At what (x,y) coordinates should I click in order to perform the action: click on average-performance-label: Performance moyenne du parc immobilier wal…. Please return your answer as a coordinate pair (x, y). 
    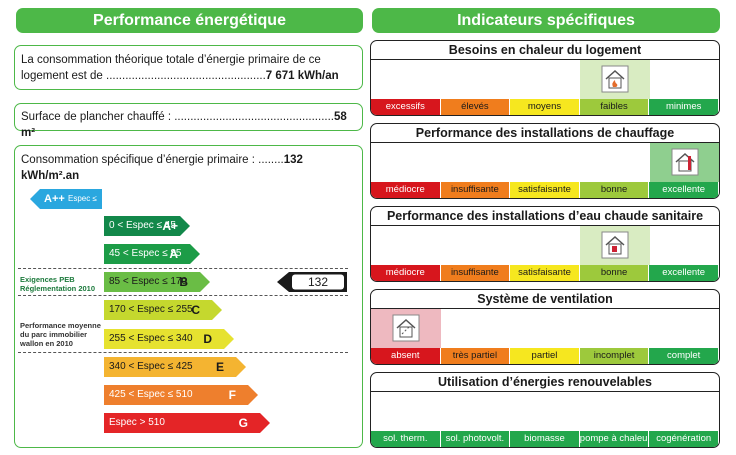
    Looking at the image, I should click on (60, 334).